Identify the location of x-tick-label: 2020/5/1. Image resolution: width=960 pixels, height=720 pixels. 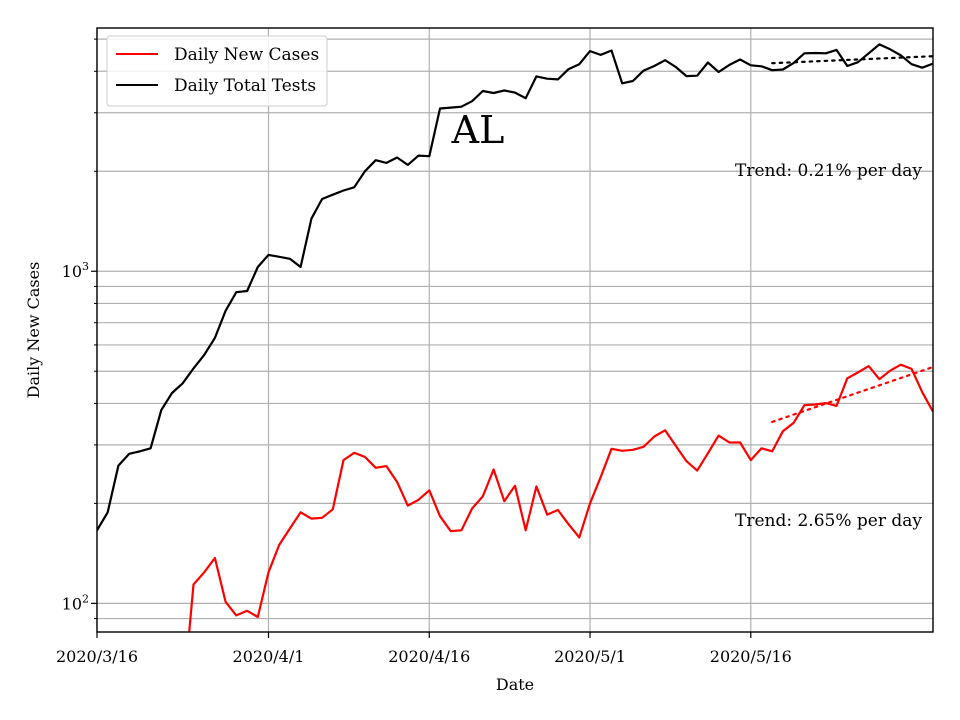
(590, 656).